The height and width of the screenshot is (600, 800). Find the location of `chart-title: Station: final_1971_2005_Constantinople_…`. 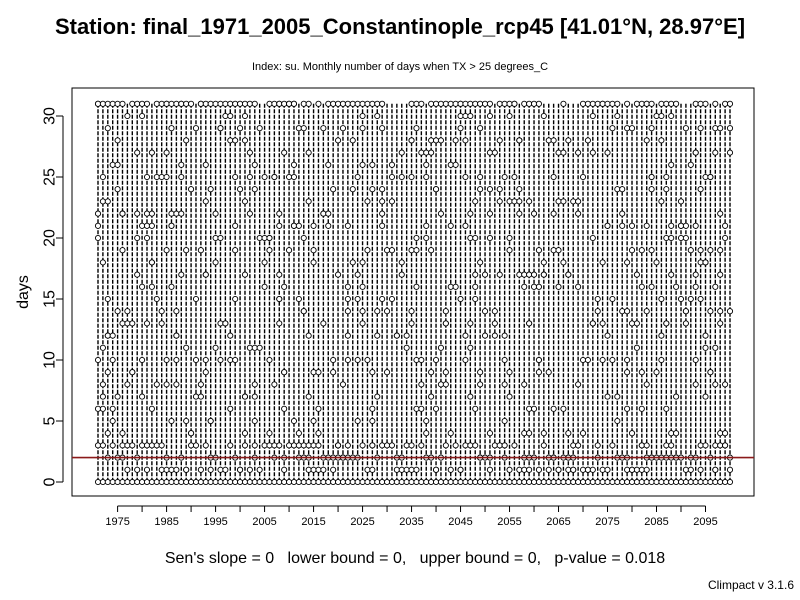

chart-title: Station: final_1971_2005_Constantinople_… is located at coordinates (400, 26).